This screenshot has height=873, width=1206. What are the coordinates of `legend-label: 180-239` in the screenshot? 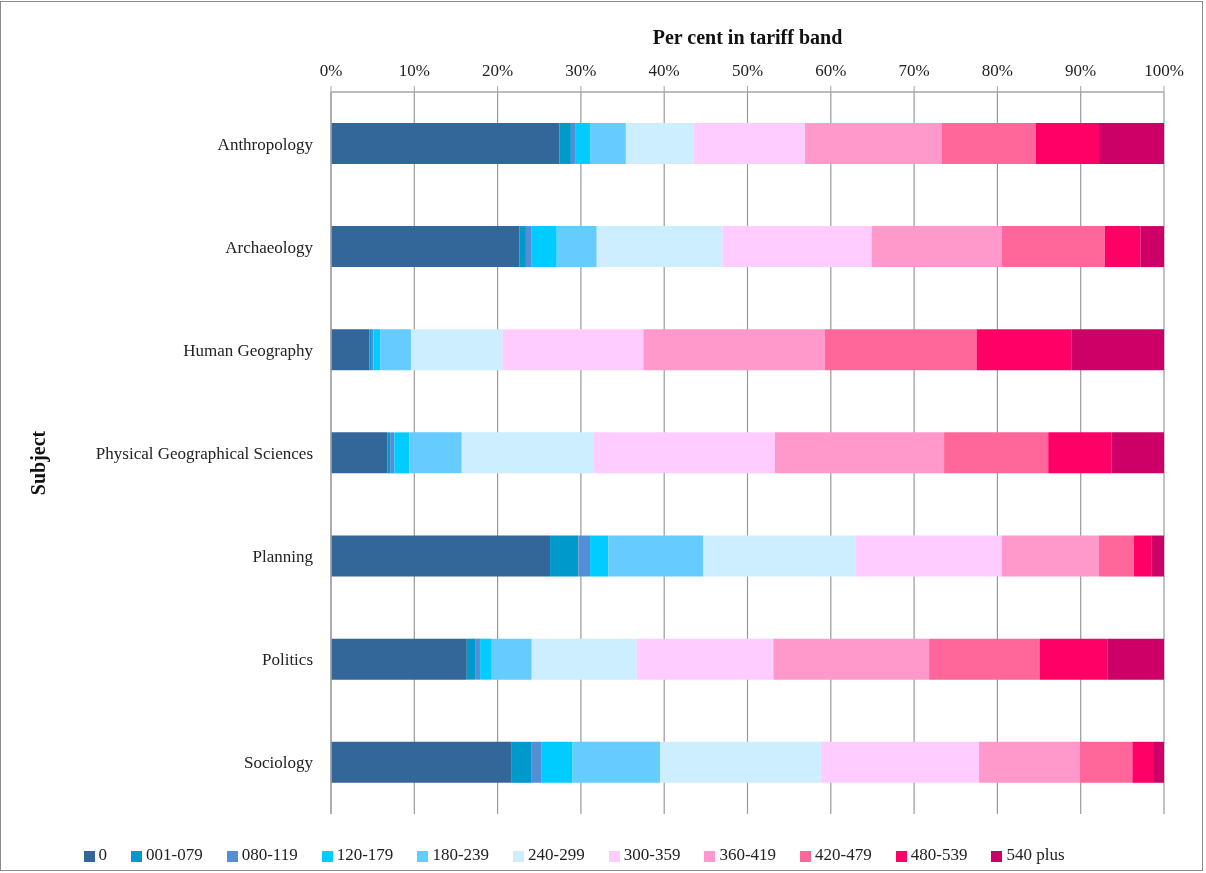 It's located at (461, 854).